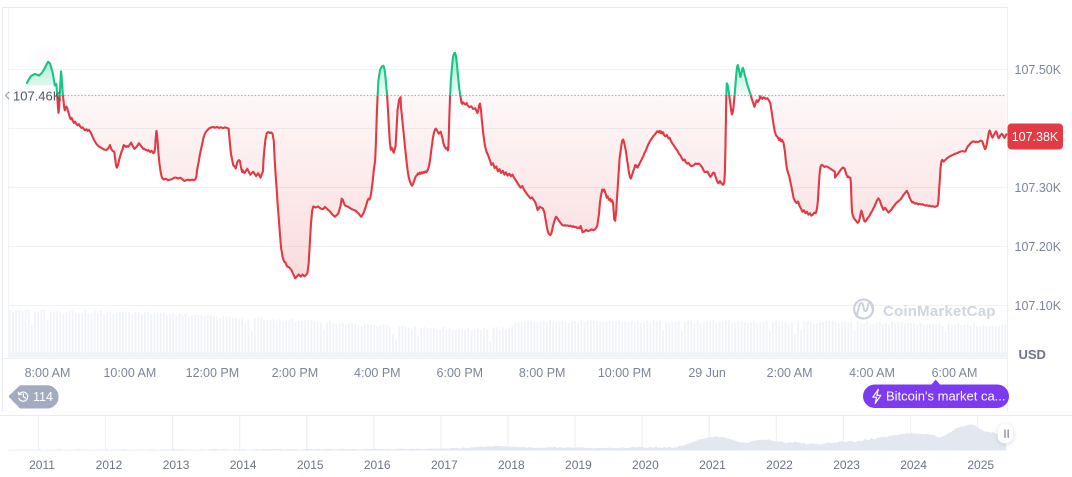  I want to click on svg-text: 4:00 PM, so click(377, 373).